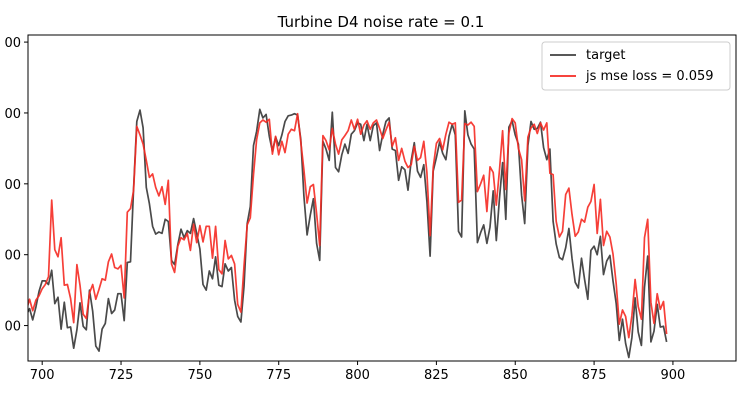  Describe the element at coordinates (436, 375) in the screenshot. I see `x-tick-label: 825` at that location.